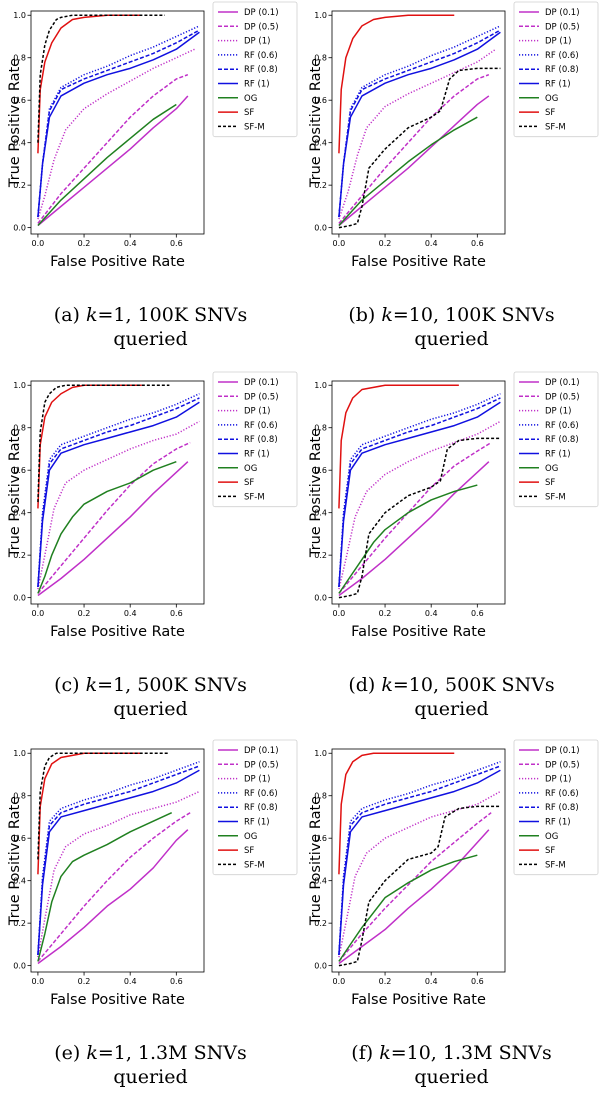 Image resolution: width=602 pixels, height=1106 pixels. What do you see at coordinates (473, 315) in the screenshot?
I see `caption-text: =10, 100K SNVs` at bounding box center [473, 315].